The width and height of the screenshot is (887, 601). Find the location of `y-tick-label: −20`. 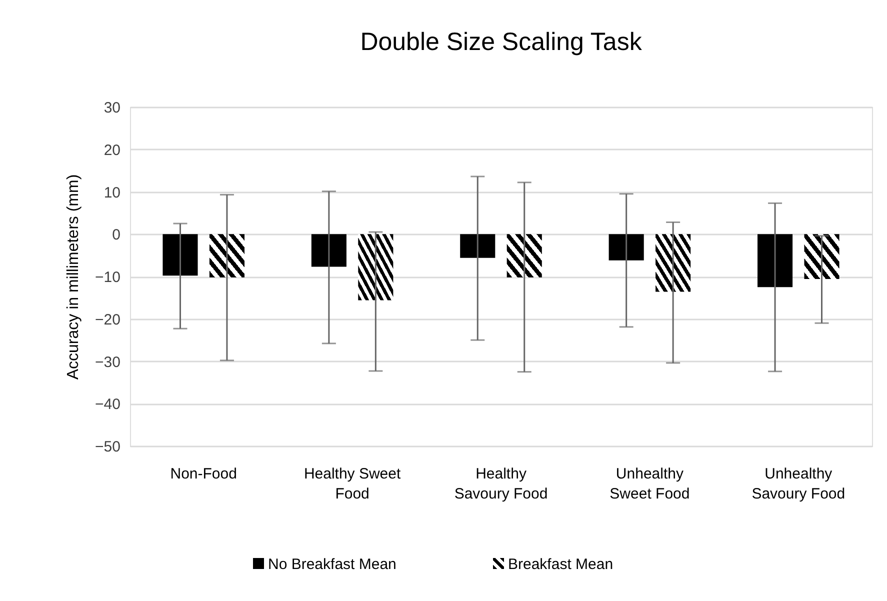

y-tick-label: −20 is located at coordinates (107, 319).